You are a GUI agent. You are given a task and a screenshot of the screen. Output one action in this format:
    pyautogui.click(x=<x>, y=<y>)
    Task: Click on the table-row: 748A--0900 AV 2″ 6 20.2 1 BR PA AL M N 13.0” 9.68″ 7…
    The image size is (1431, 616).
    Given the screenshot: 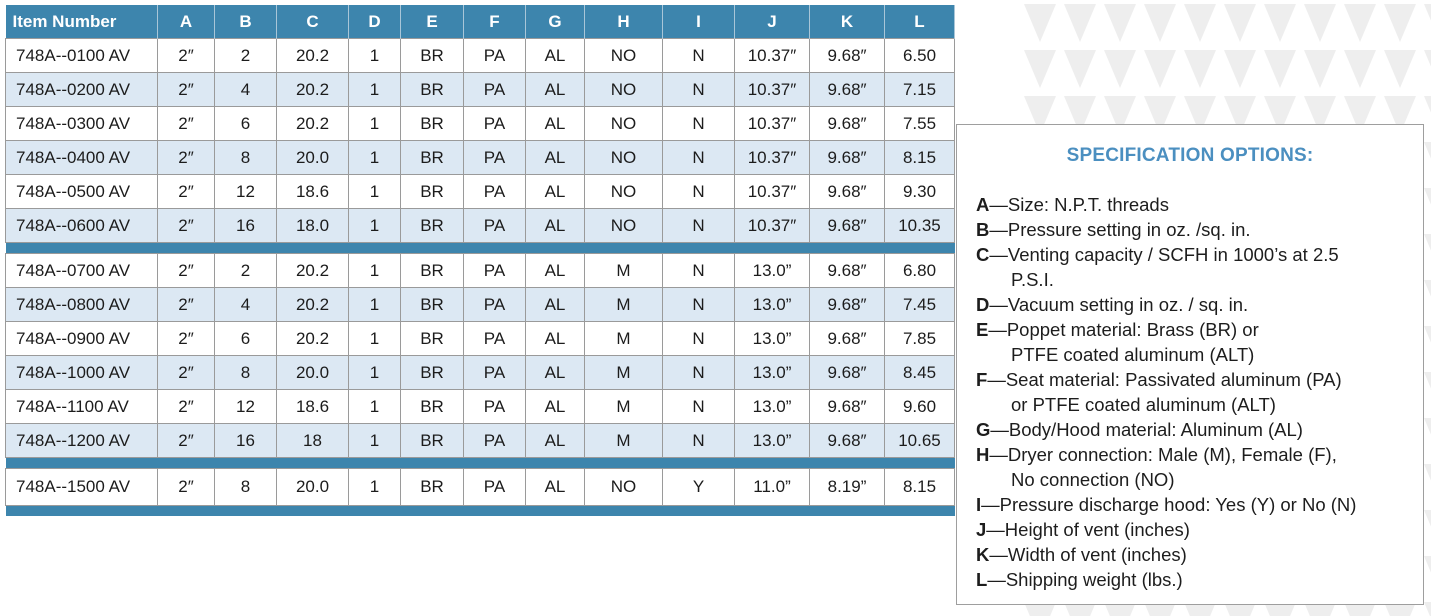 What is the action you would take?
    pyautogui.click(x=480, y=338)
    